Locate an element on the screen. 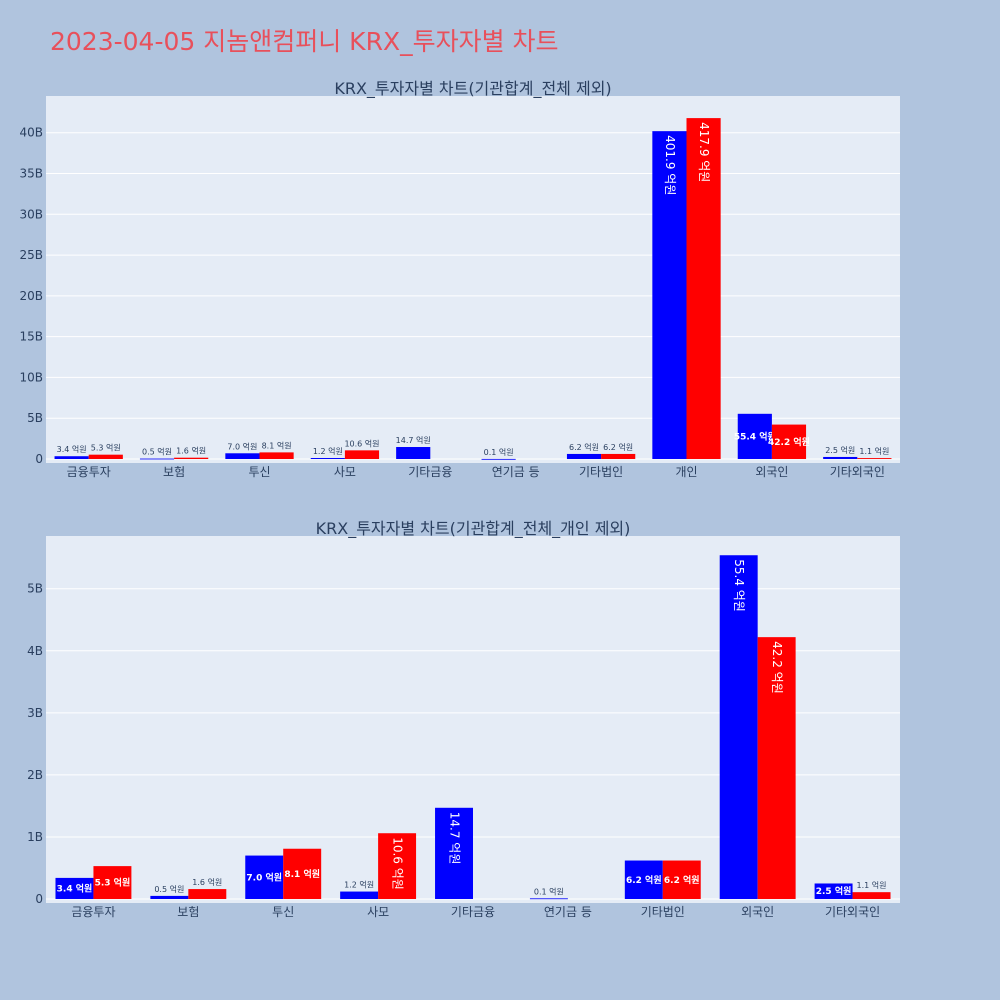  x-tick-label: 외국인 is located at coordinates (771, 472).